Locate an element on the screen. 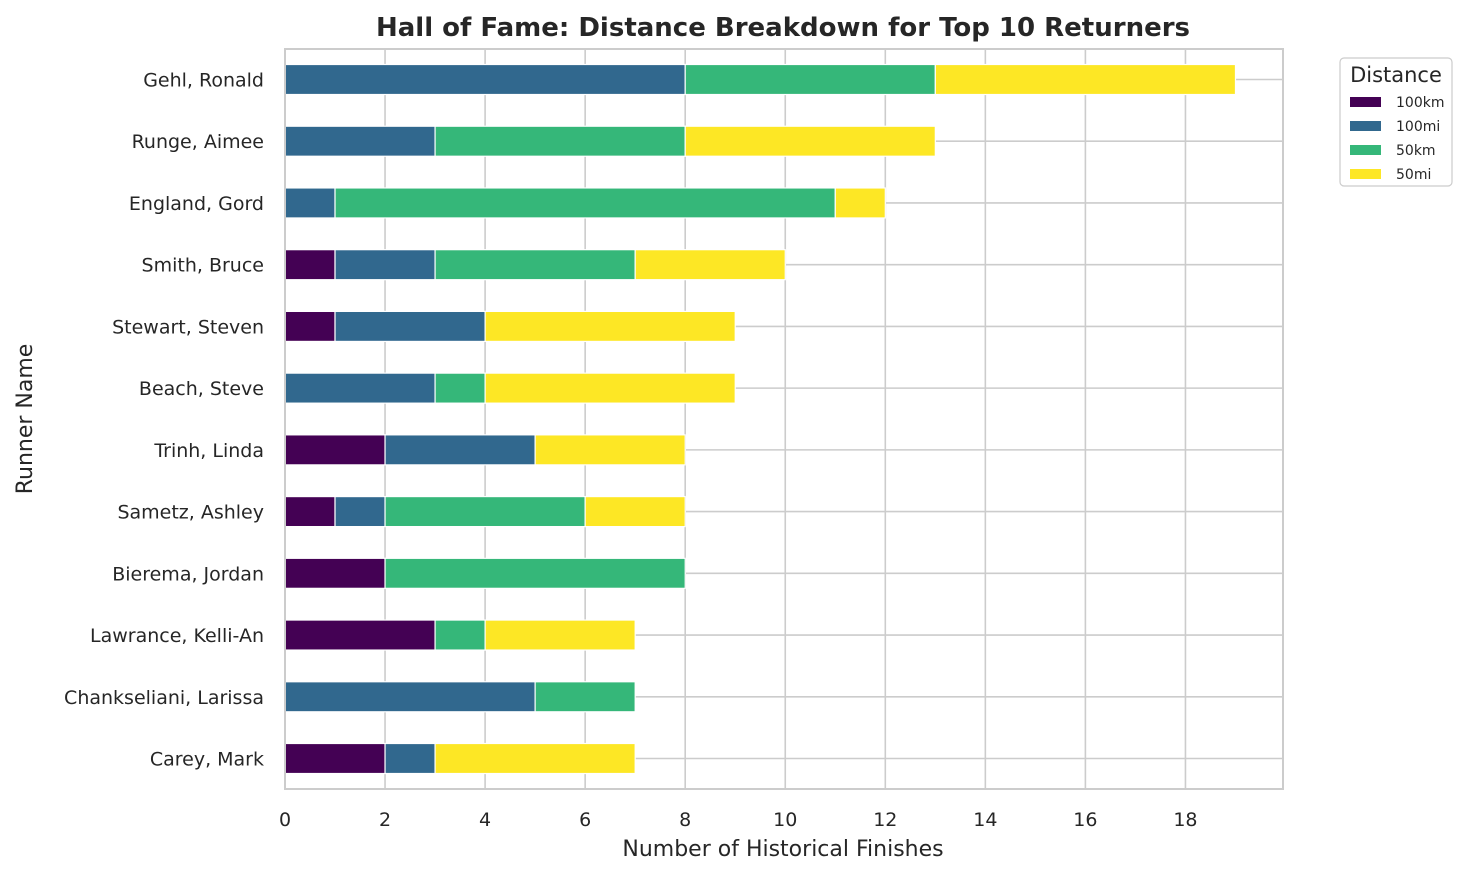 This screenshot has width=1467, height=875. y-tick-label: Bierema, Jordan is located at coordinates (188, 574).